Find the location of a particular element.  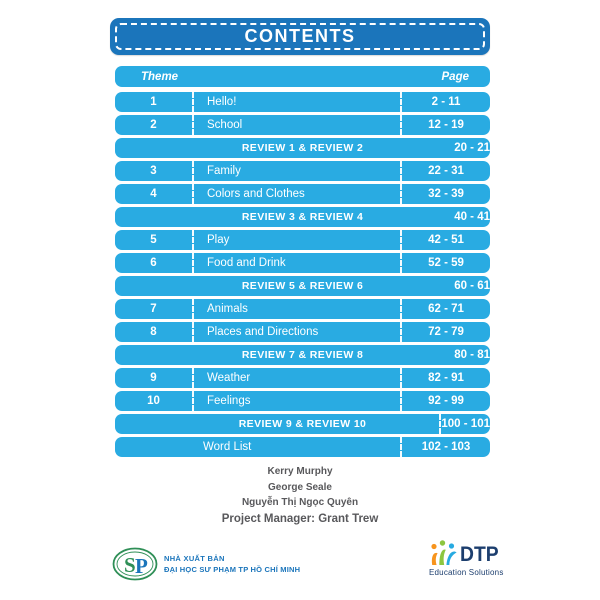

table-row: 5 Play 42 - 51 is located at coordinates (302, 240).